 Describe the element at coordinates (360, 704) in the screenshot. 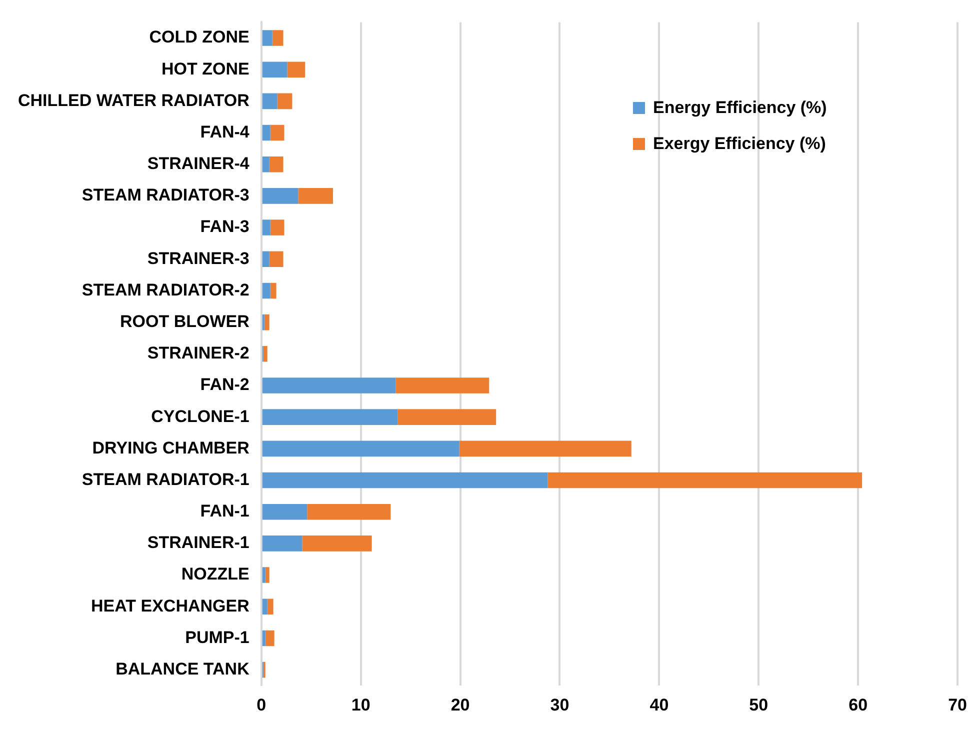

I see `x-tick-label: 10` at that location.